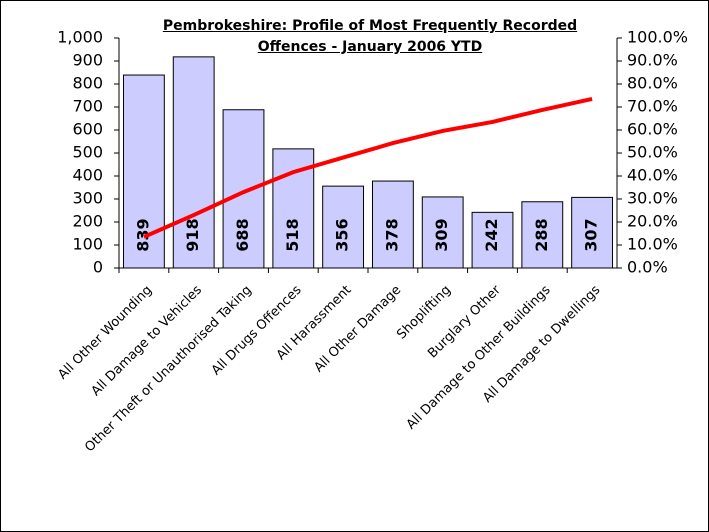  I want to click on y-tick-label: 1,000, so click(80, 37).